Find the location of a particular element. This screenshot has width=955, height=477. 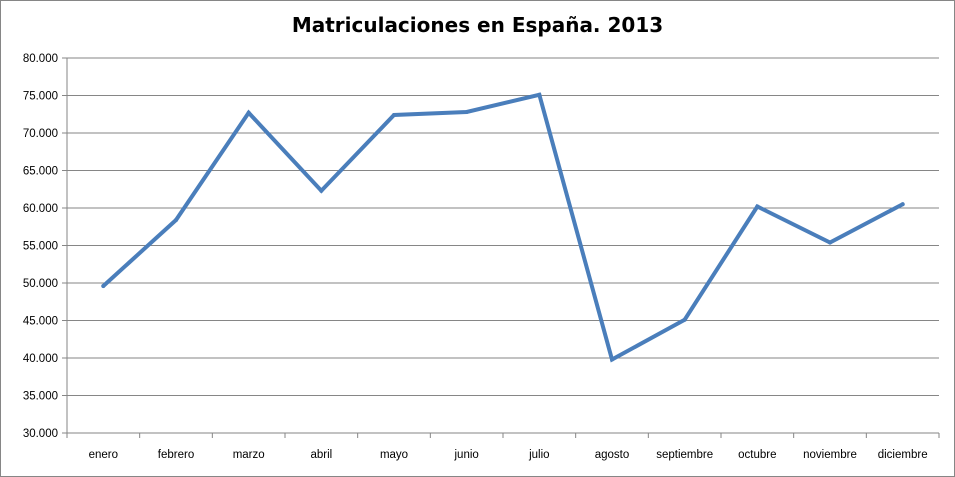

x-tick-label: diciembre is located at coordinates (903, 455).